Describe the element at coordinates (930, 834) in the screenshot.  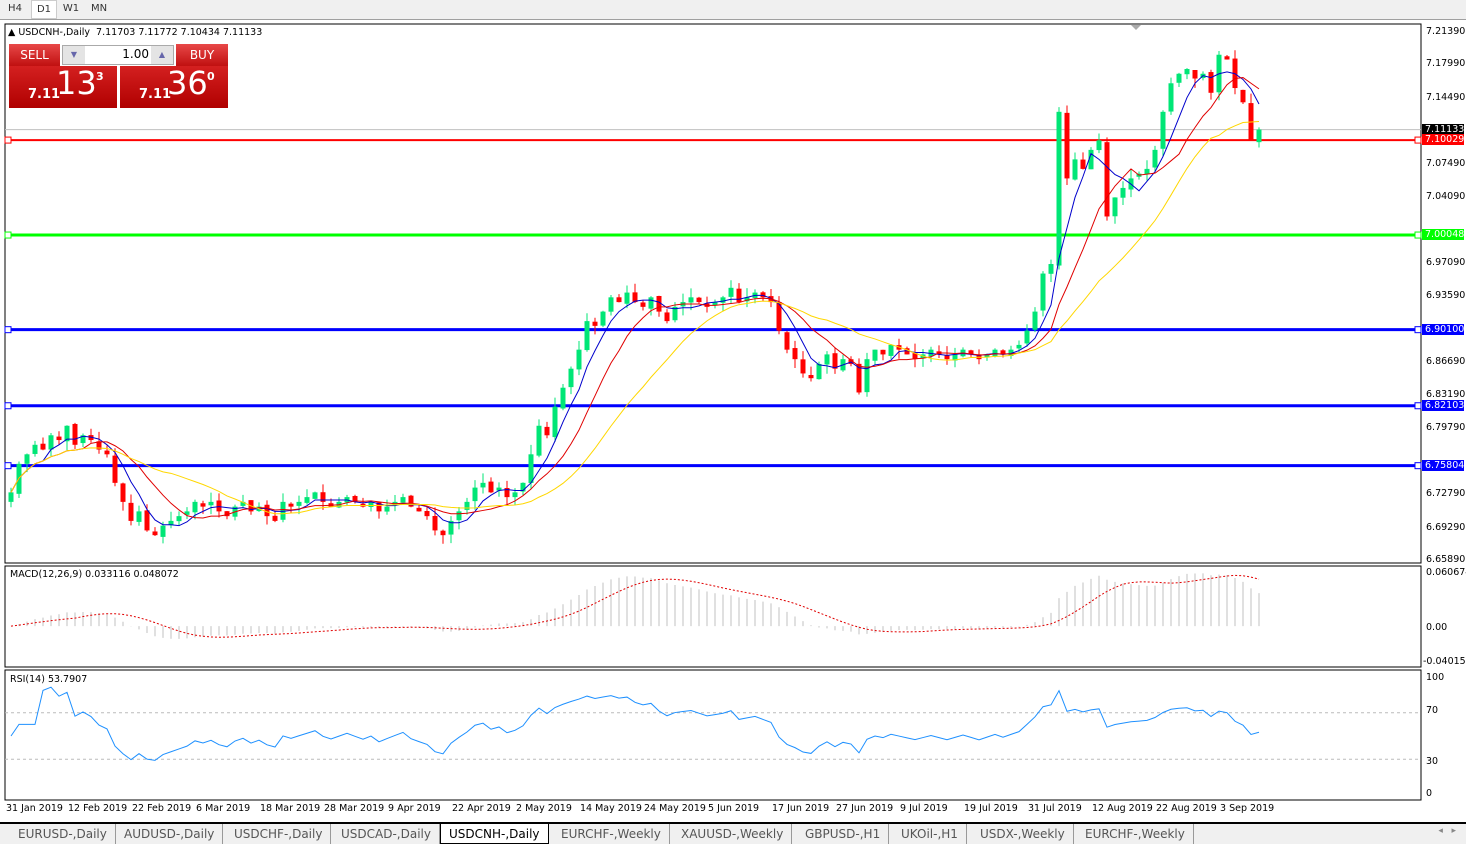
I see `chart-tab: UKOil-,H1` at that location.